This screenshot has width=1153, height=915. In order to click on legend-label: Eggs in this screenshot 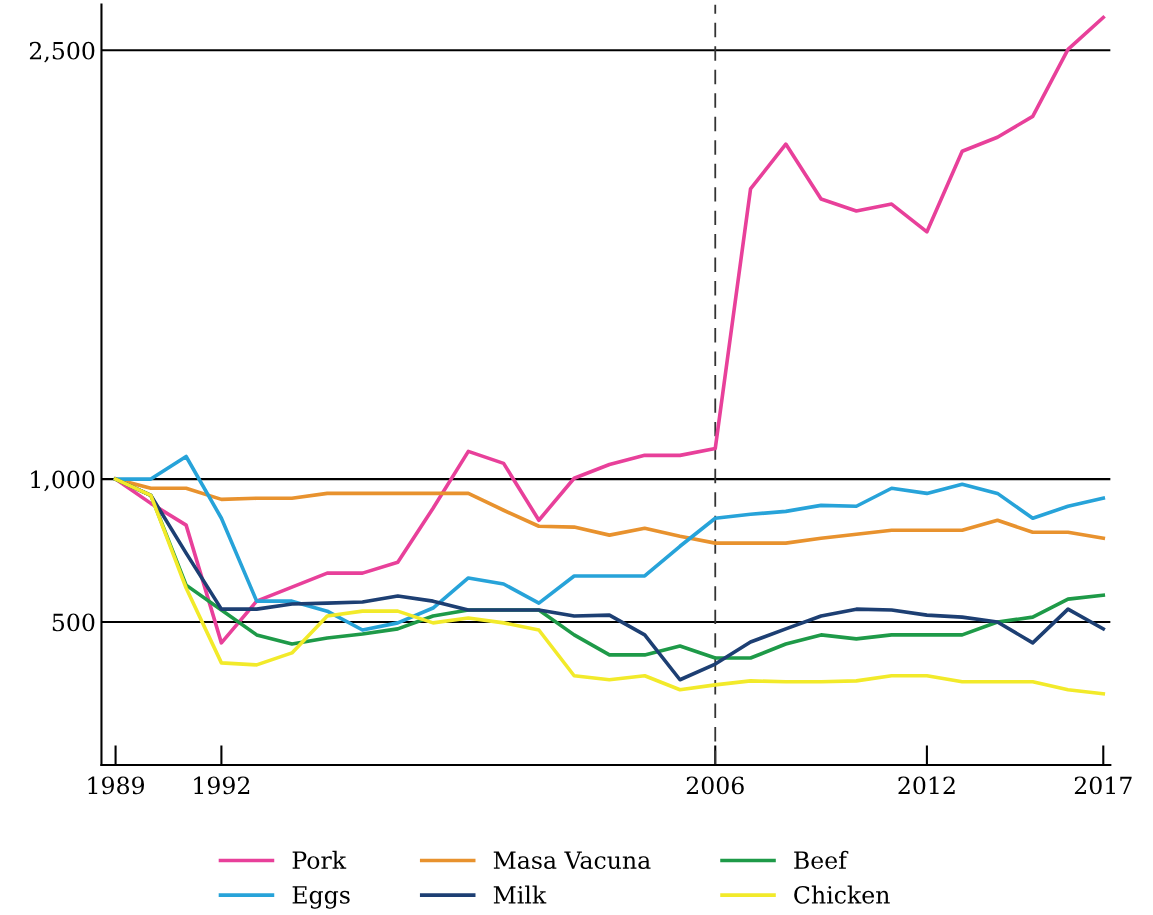, I will do `click(321, 897)`.